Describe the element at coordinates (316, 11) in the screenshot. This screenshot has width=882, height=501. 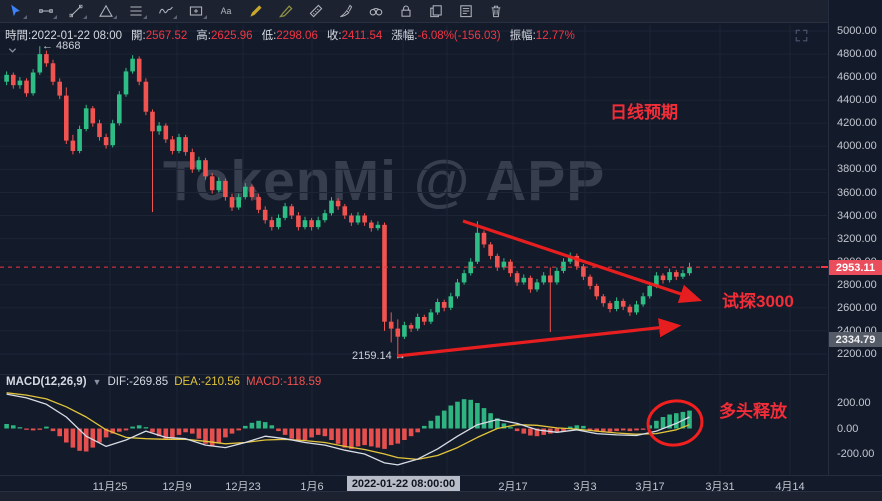
I see `ruler-tool` at that location.